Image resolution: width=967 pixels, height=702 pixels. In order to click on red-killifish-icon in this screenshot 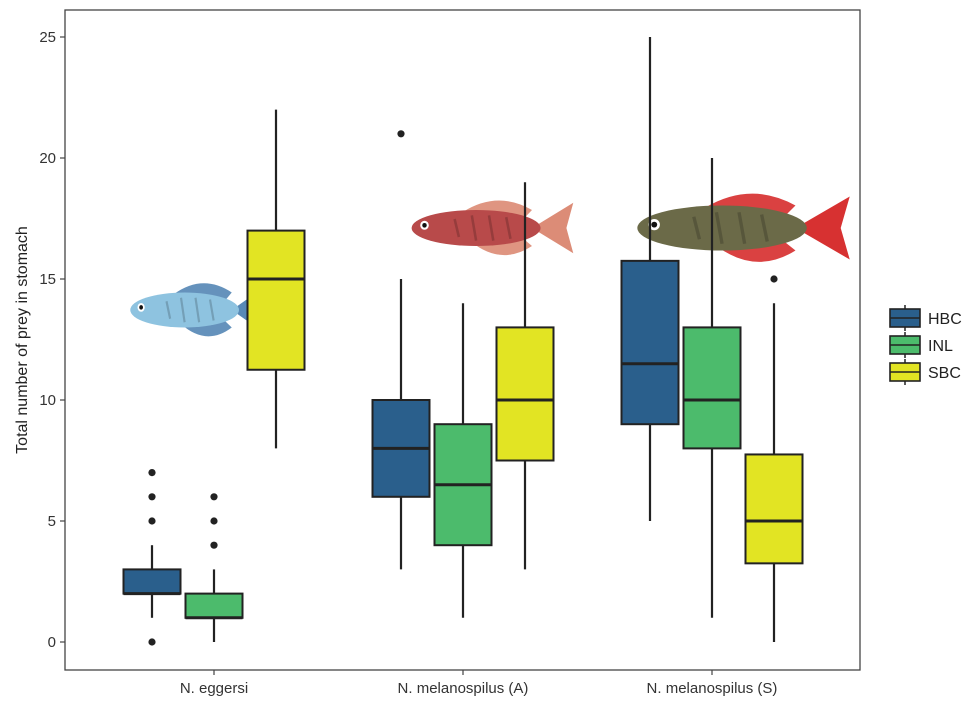, I will do `click(492, 228)`.